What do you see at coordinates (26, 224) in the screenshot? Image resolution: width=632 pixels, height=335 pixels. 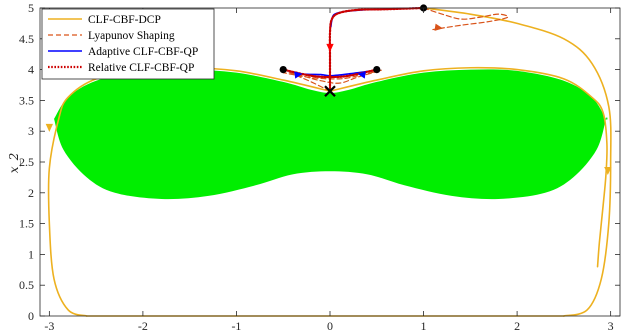 I see `y-tick-label: 1.5` at bounding box center [26, 224].